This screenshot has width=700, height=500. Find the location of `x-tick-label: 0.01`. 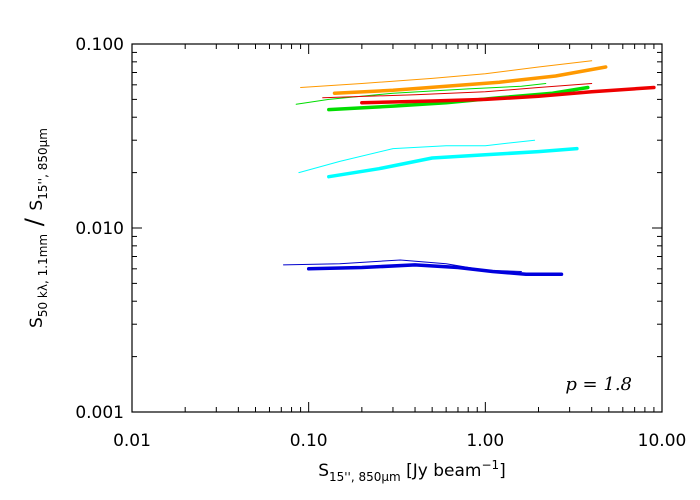

x-tick-label: 0.01 is located at coordinates (132, 441).